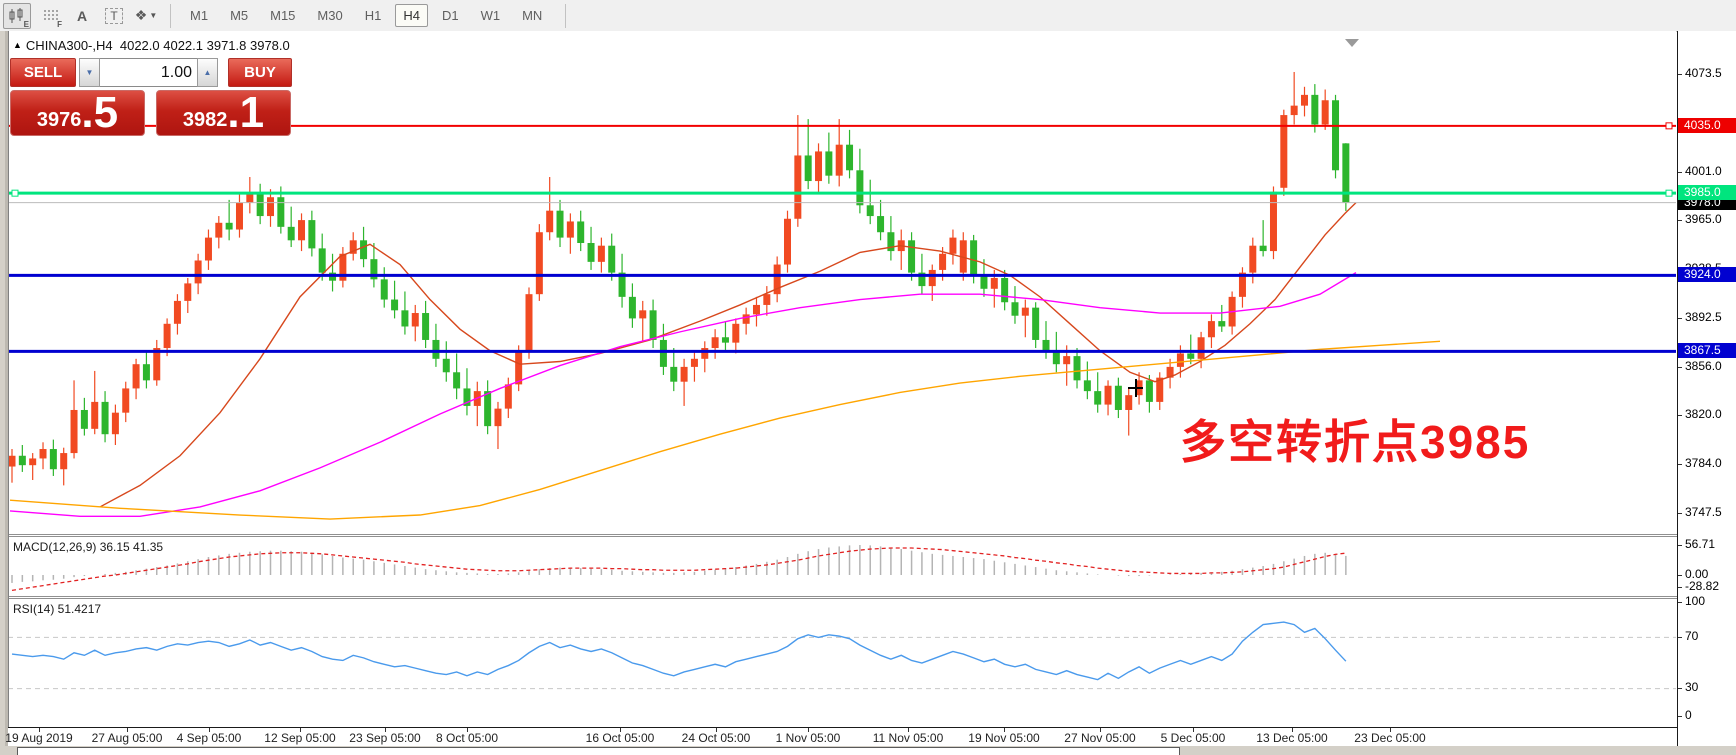 The width and height of the screenshot is (1736, 755). What do you see at coordinates (411, 15) in the screenshot?
I see `timeframe-button-h4: H4` at bounding box center [411, 15].